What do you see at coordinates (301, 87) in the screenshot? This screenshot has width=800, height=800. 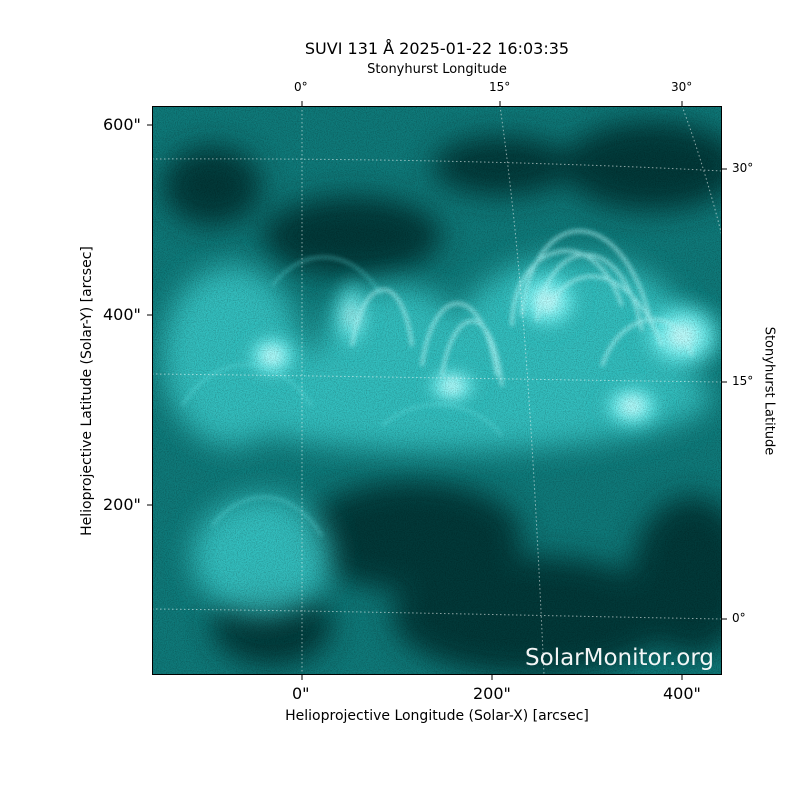 I see `top-tick-0: 0°` at bounding box center [301, 87].